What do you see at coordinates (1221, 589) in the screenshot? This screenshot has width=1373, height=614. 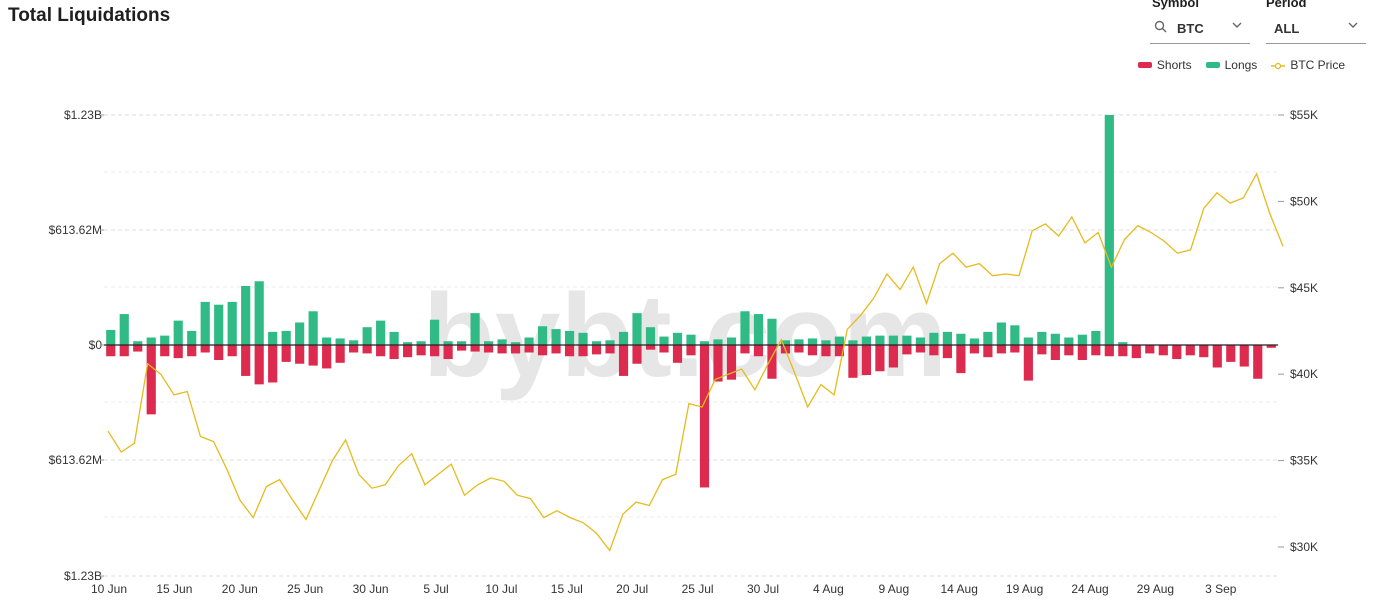 I see `x-tick-label: 3 Sep` at bounding box center [1221, 589].